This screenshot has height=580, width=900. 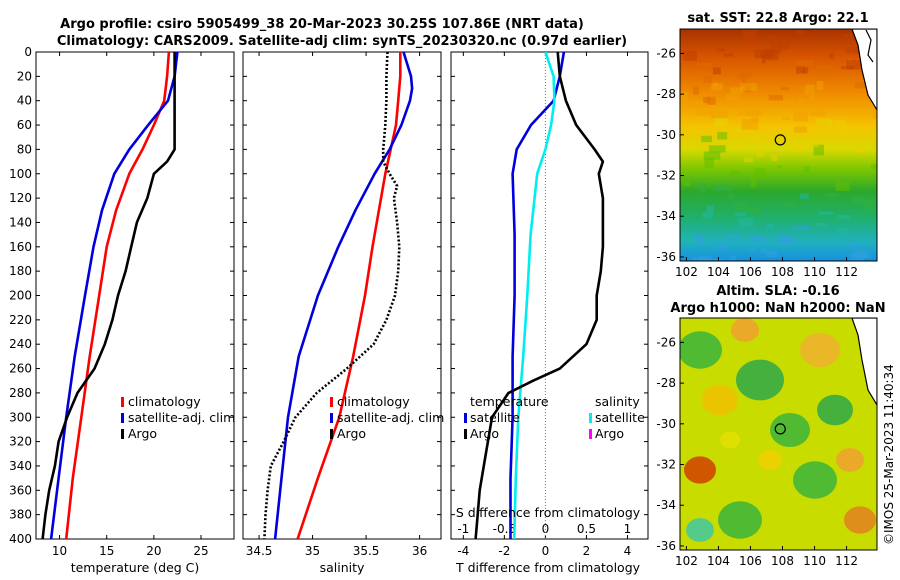 What do you see at coordinates (782, 272) in the screenshot?
I see `lon-tick-label: 108` at bounding box center [782, 272].